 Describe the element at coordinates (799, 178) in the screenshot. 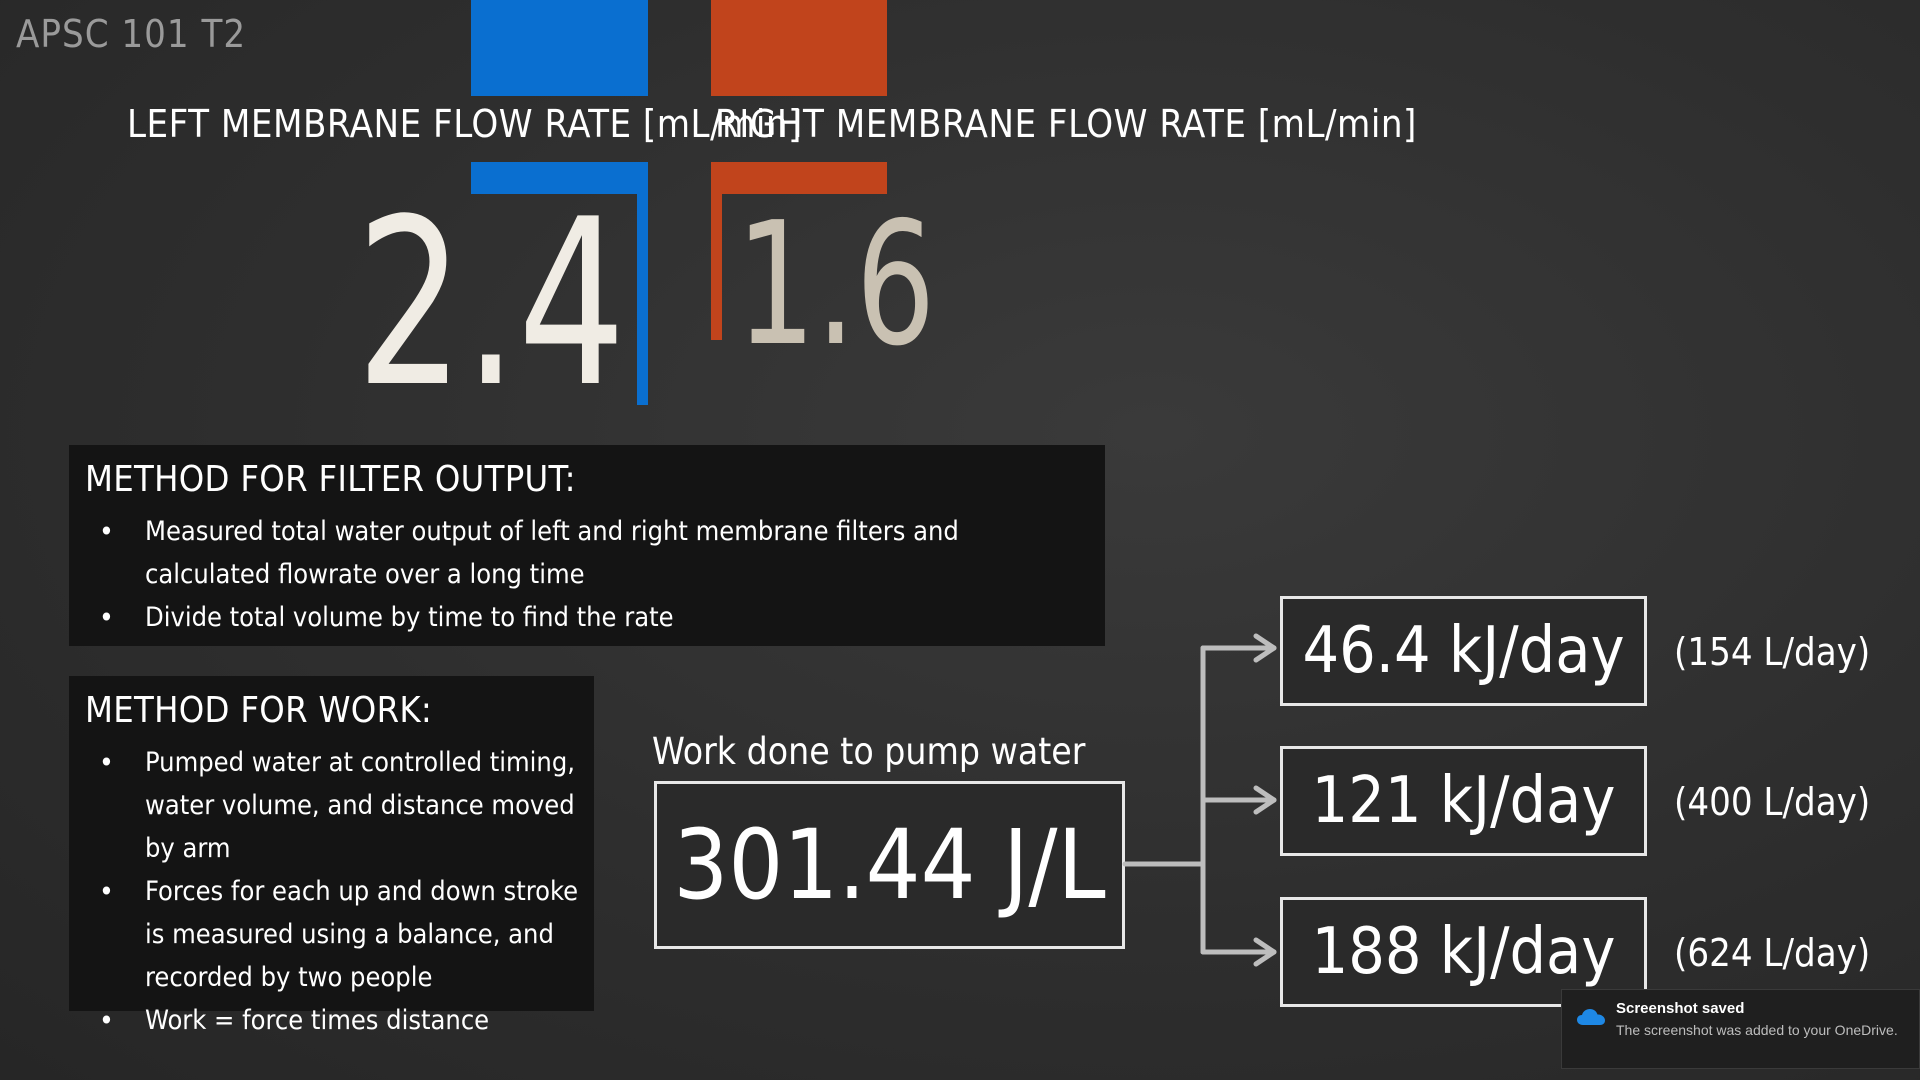

I see `right-color-bar-horizontal` at that location.